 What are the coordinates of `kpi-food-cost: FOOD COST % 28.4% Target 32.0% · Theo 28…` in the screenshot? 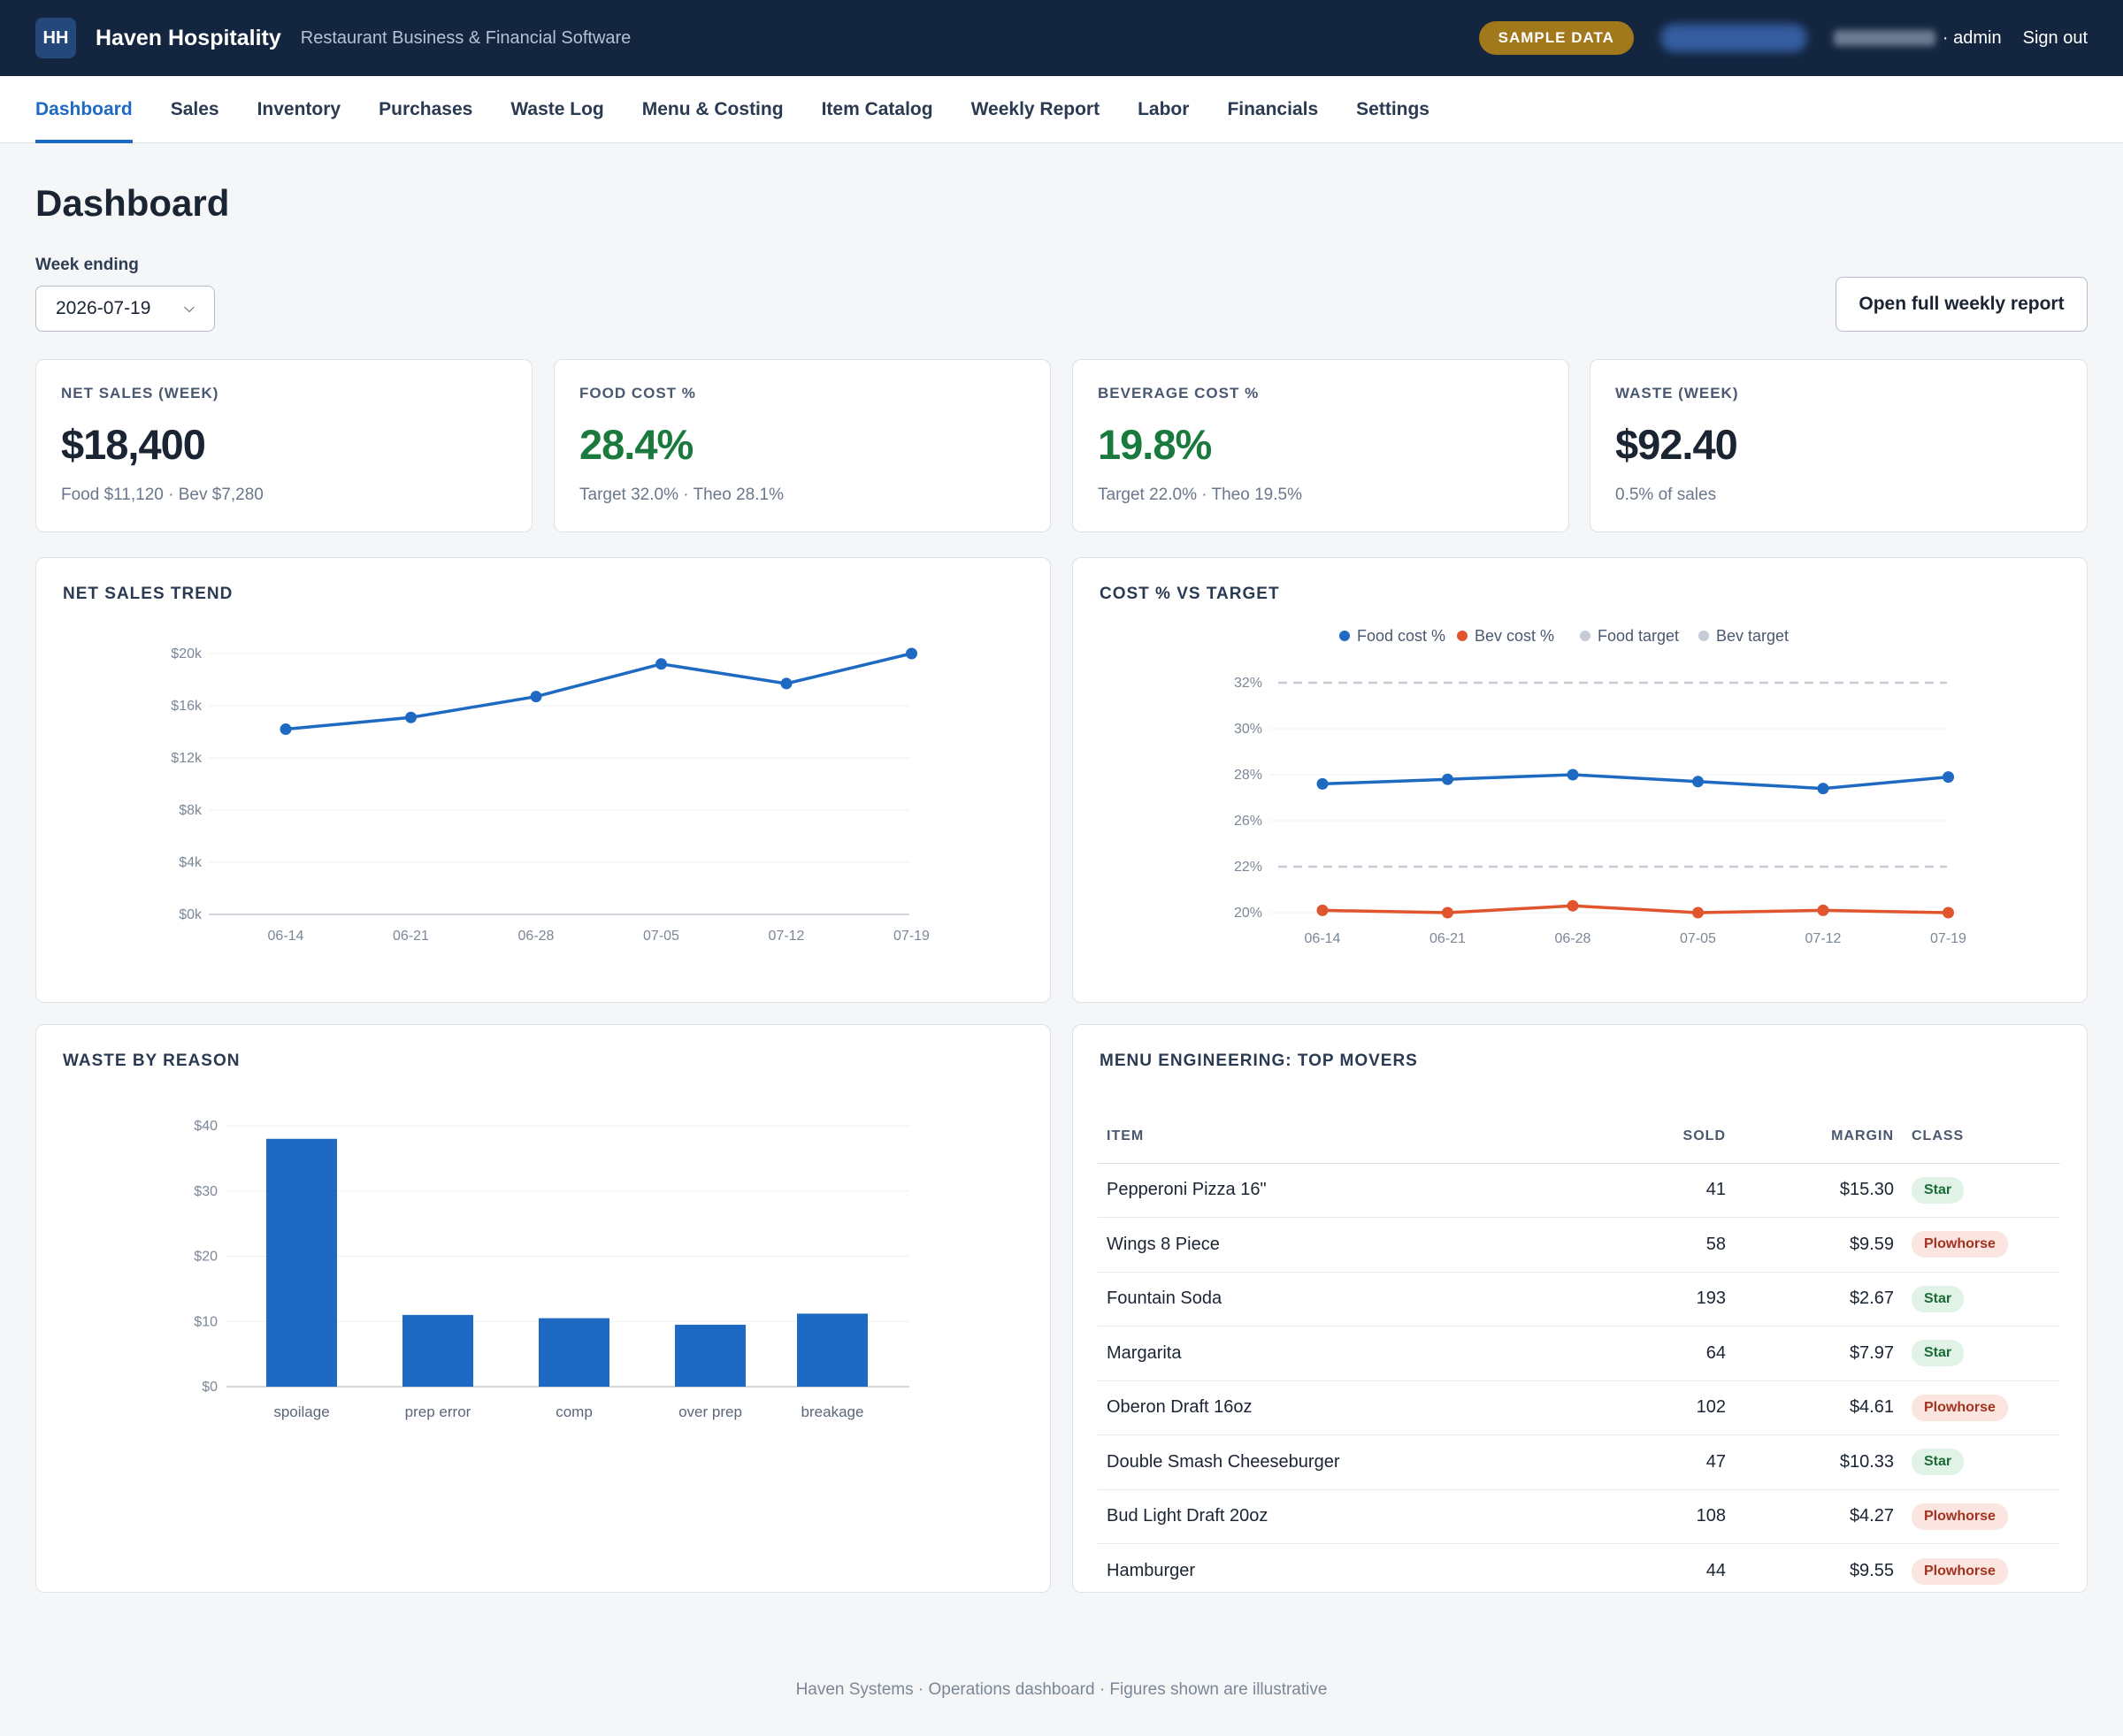 It's located at (803, 445).